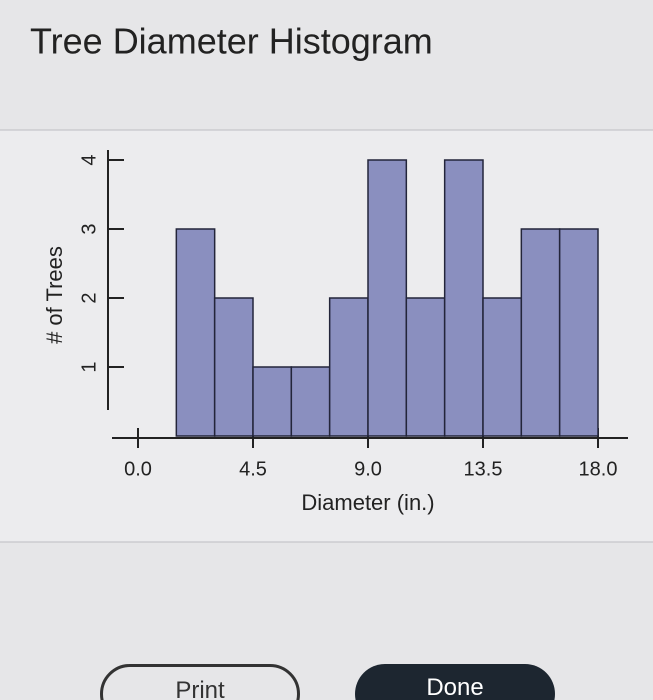 The width and height of the screenshot is (653, 700). Describe the element at coordinates (54, 295) in the screenshot. I see `y-axis-label: # of Trees` at that location.